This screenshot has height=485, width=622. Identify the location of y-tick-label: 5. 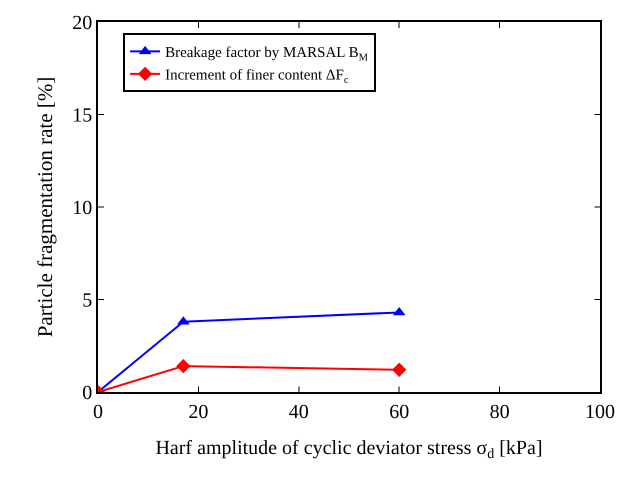
(87, 301).